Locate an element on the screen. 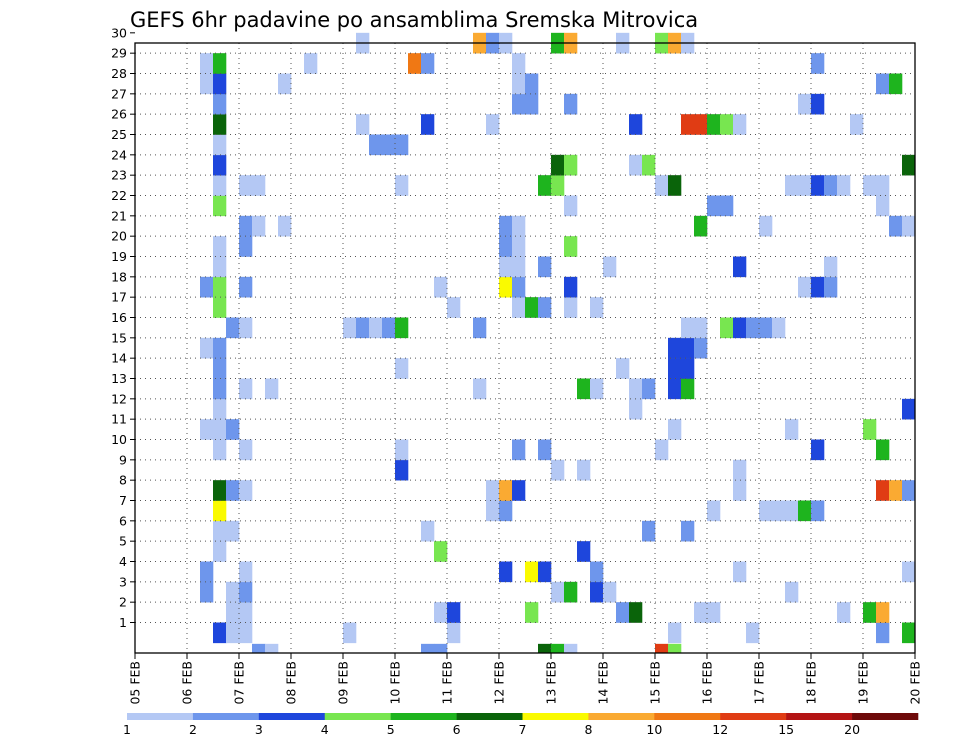 This screenshot has width=960, height=742. x-tick-label: 15 FEB is located at coordinates (655, 683).